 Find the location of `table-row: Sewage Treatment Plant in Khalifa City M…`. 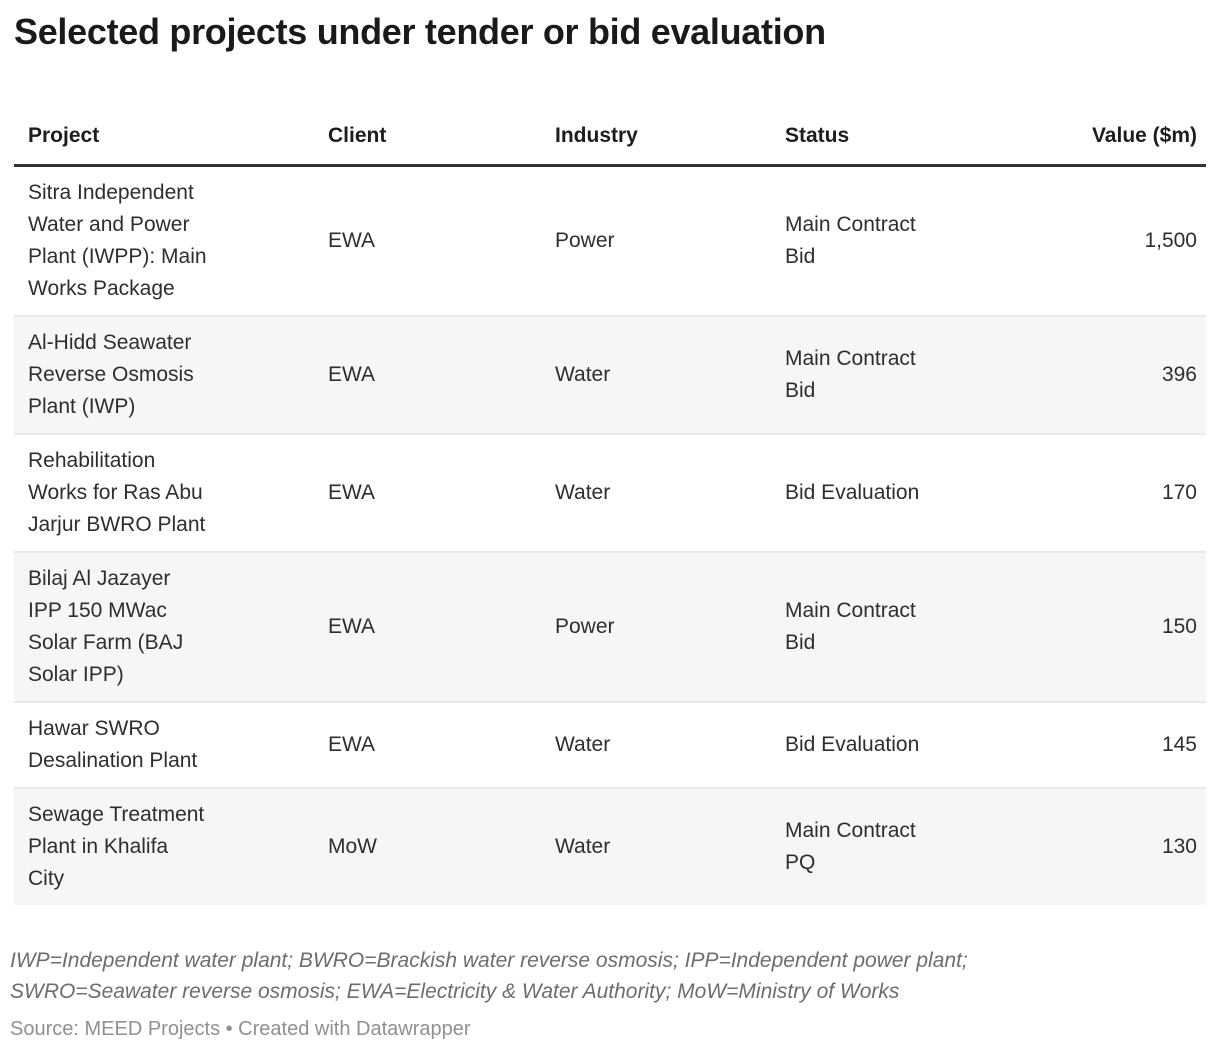

table-row: Sewage Treatment Plant in Khalifa City M… is located at coordinates (610, 846).